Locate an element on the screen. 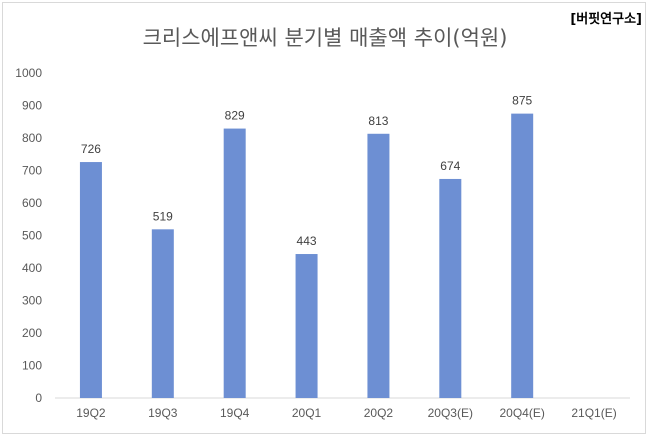 The width and height of the screenshot is (650, 438). x-tick-label: 20Q3(E) is located at coordinates (450, 413).